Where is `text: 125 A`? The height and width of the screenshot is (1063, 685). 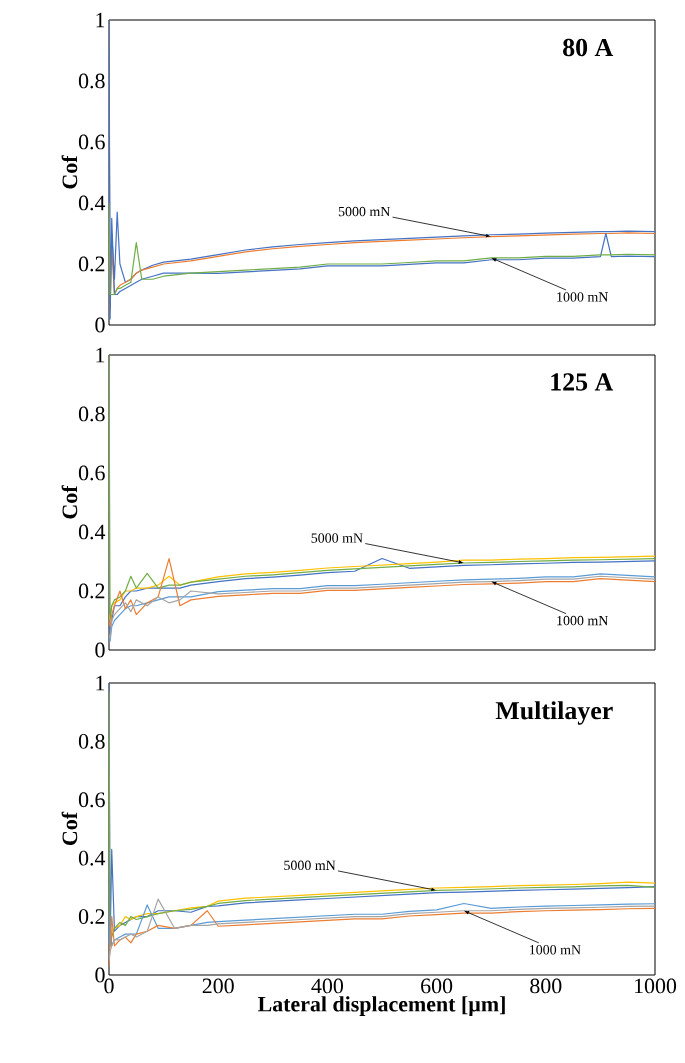
text: 125 A is located at coordinates (582, 382).